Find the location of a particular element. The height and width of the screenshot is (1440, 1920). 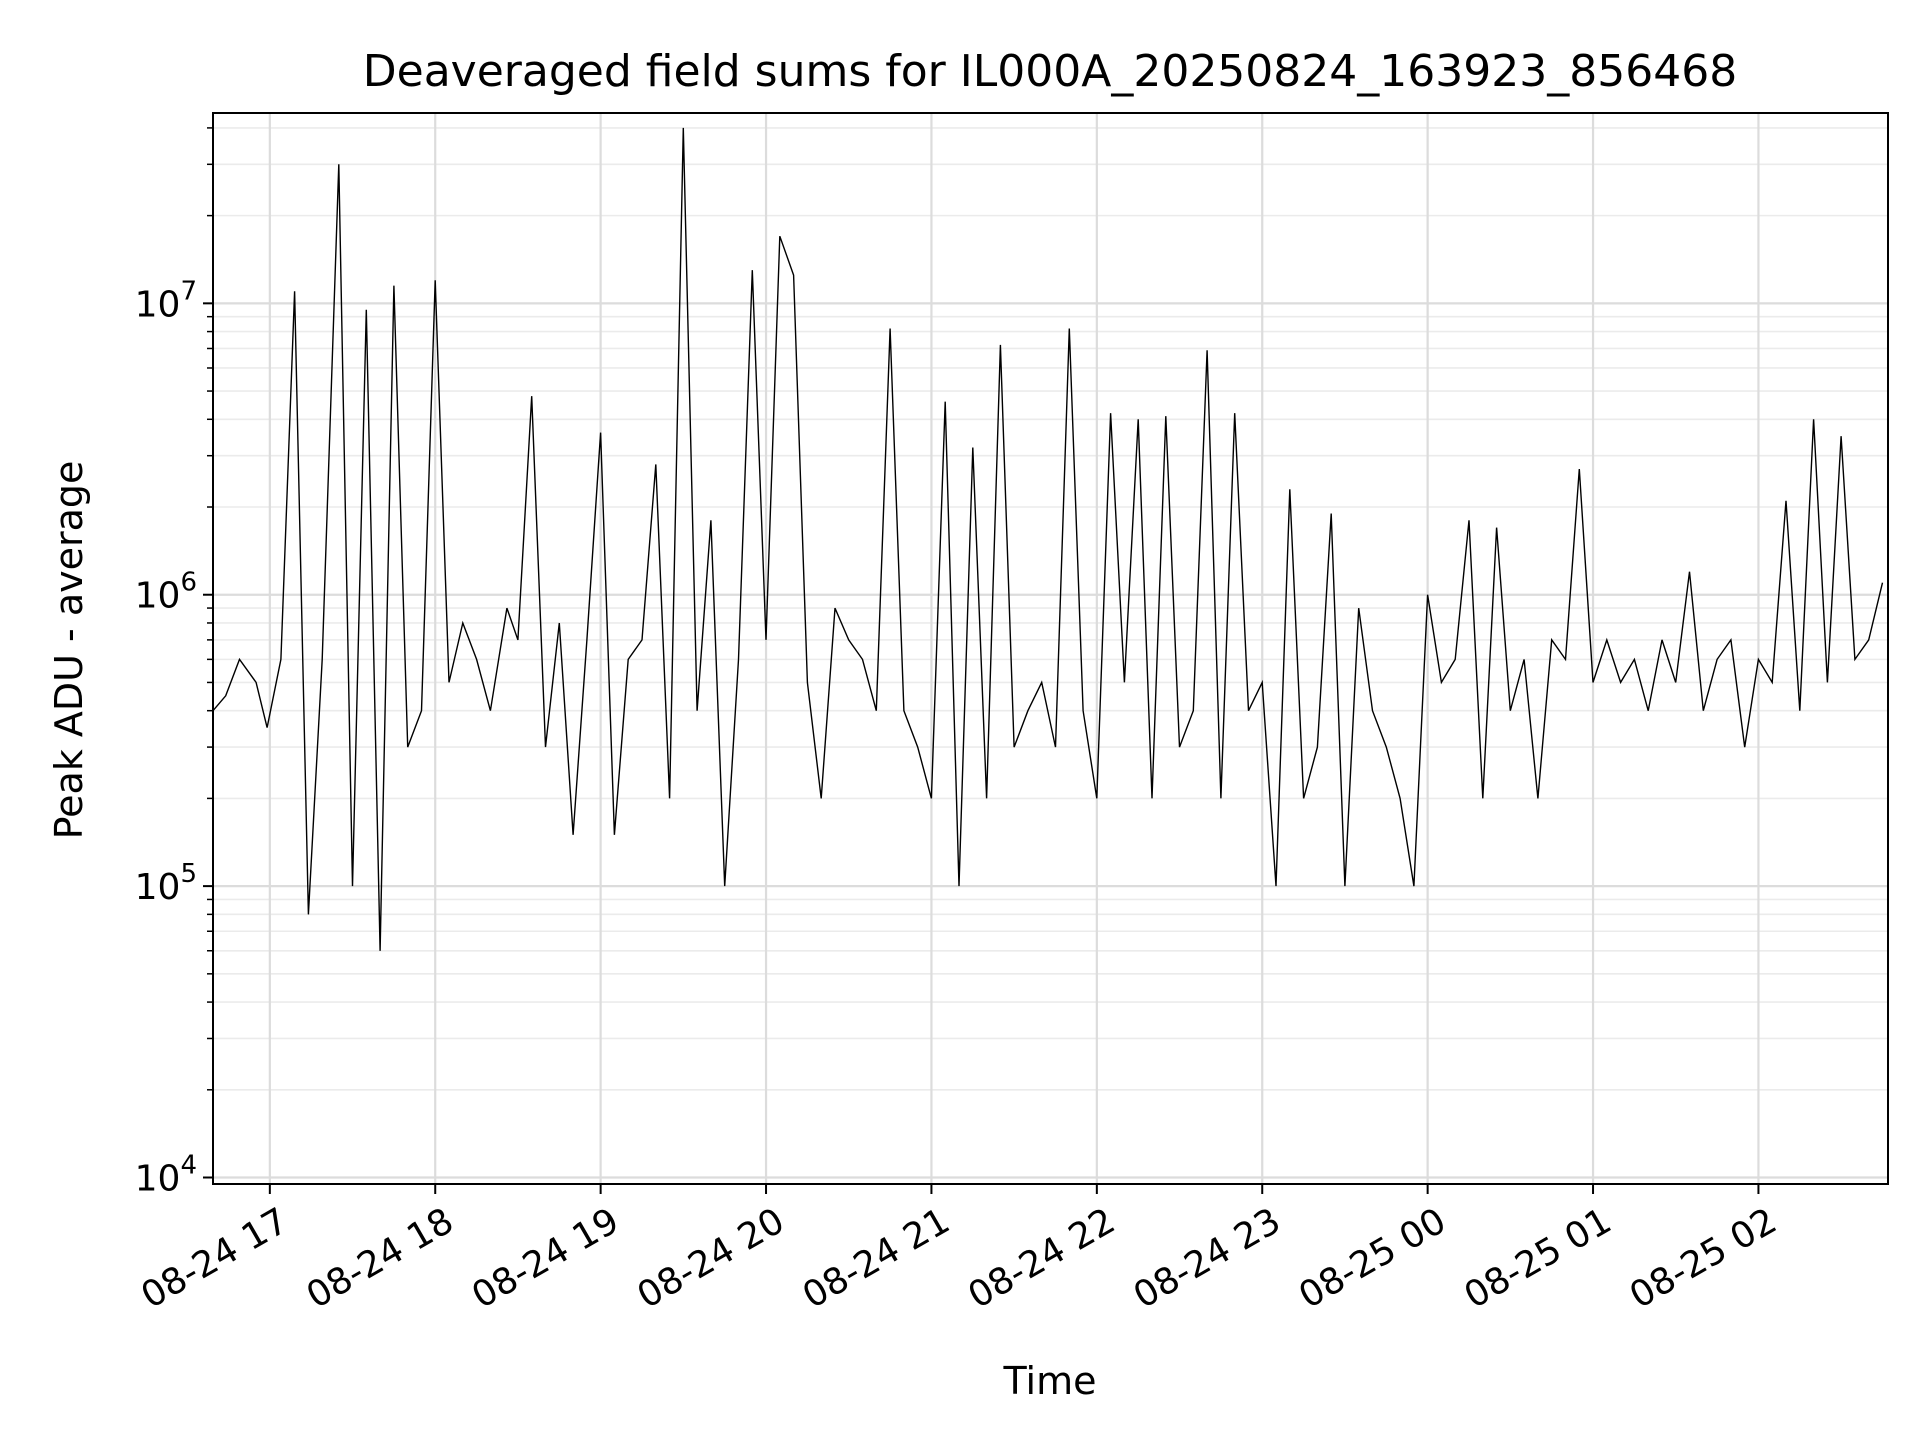

y-tick-exponent: 4 is located at coordinates (188, 1166).